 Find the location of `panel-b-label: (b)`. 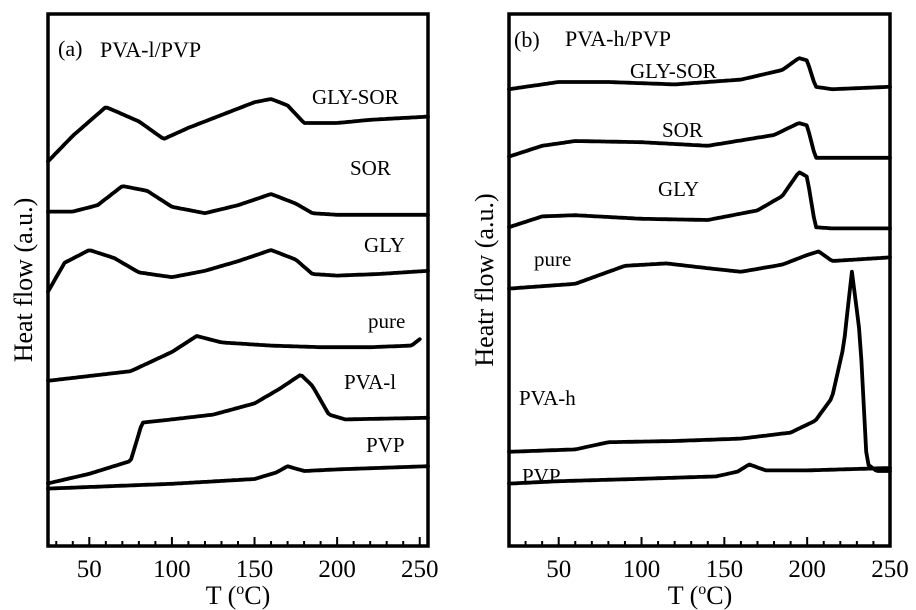

panel-b-label: (b) is located at coordinates (527, 39).